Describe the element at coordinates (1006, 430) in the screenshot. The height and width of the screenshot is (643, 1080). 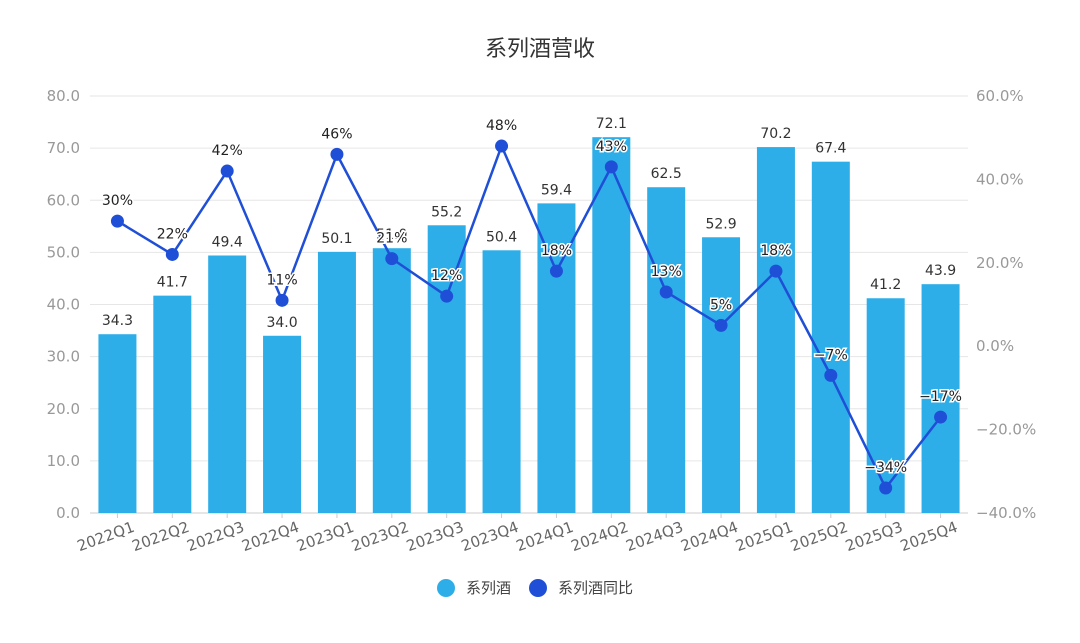
I see `y-right-tick-label: −20.0%` at that location.